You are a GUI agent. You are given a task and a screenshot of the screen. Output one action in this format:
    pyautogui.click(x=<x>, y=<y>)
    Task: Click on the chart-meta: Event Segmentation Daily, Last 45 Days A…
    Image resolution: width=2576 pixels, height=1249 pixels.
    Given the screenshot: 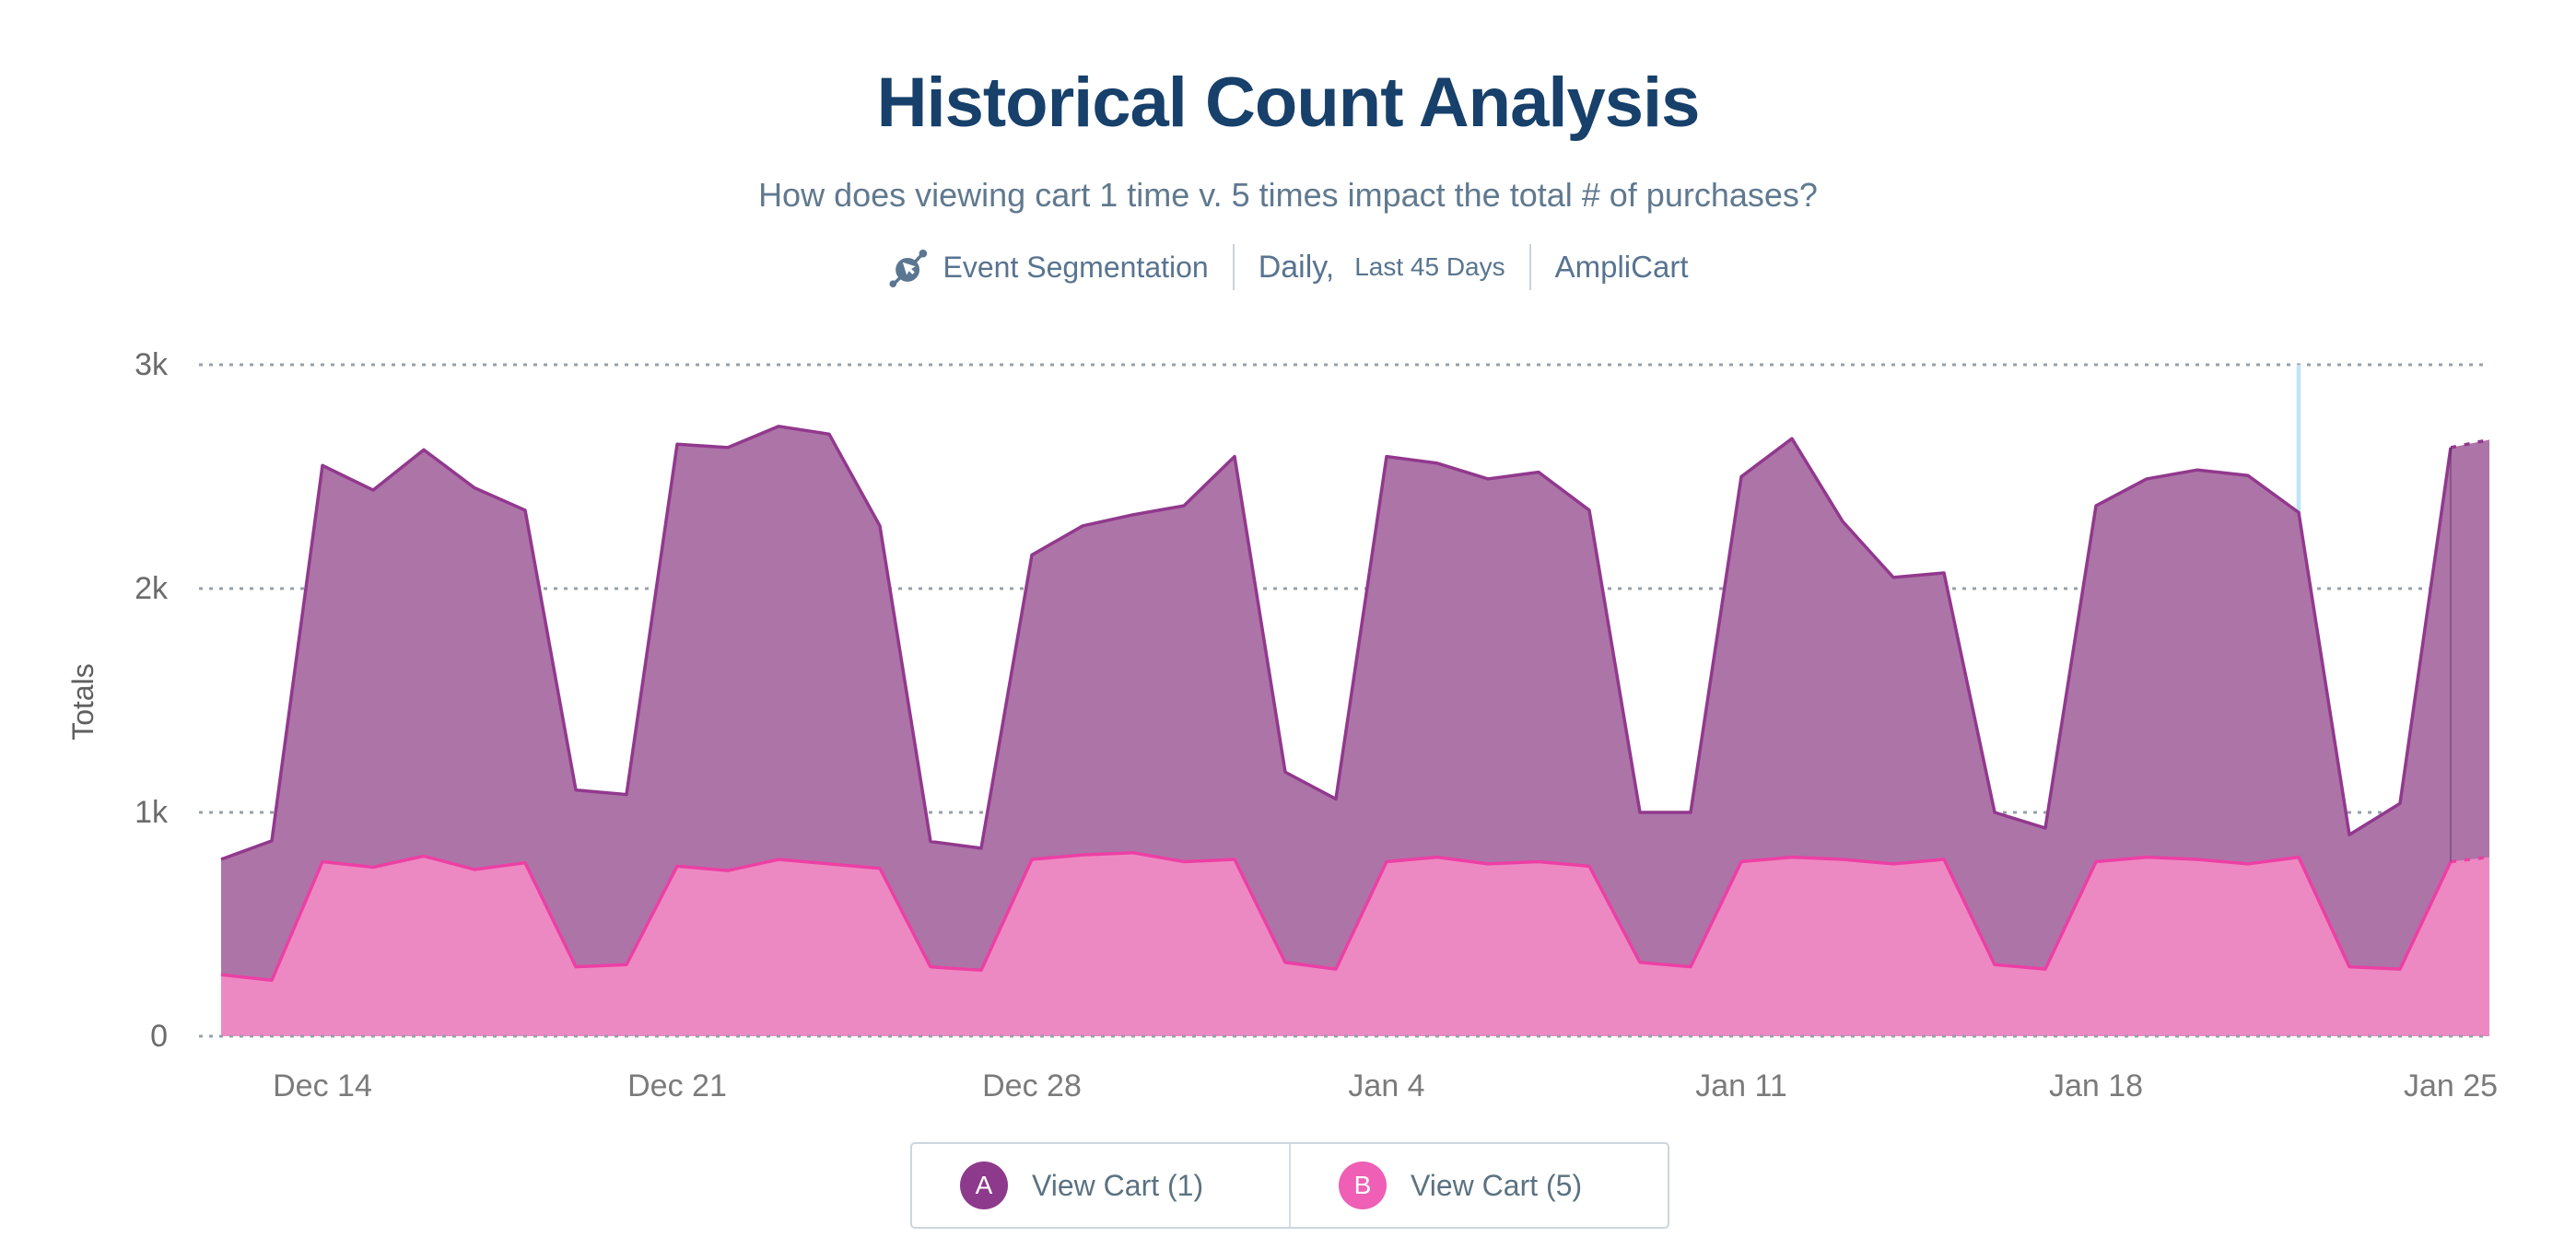 What is the action you would take?
    pyautogui.click(x=1288, y=267)
    